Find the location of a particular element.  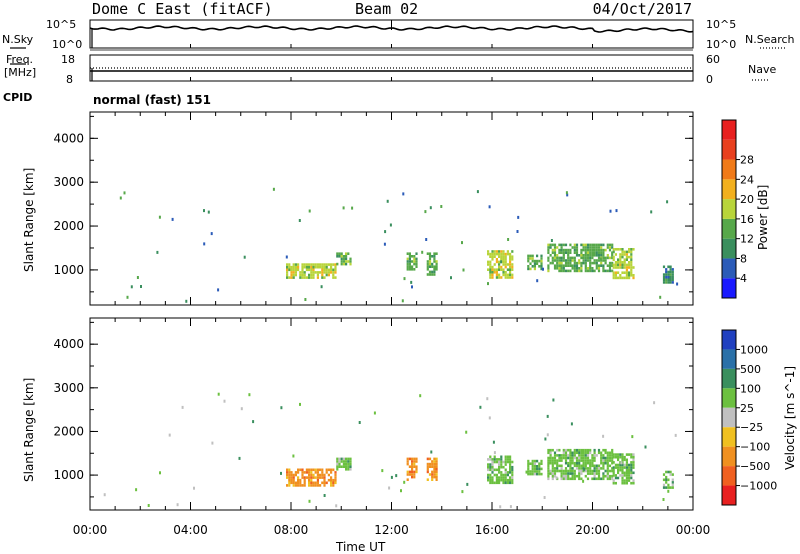

beam-label: Beam 02 is located at coordinates (387, 9).